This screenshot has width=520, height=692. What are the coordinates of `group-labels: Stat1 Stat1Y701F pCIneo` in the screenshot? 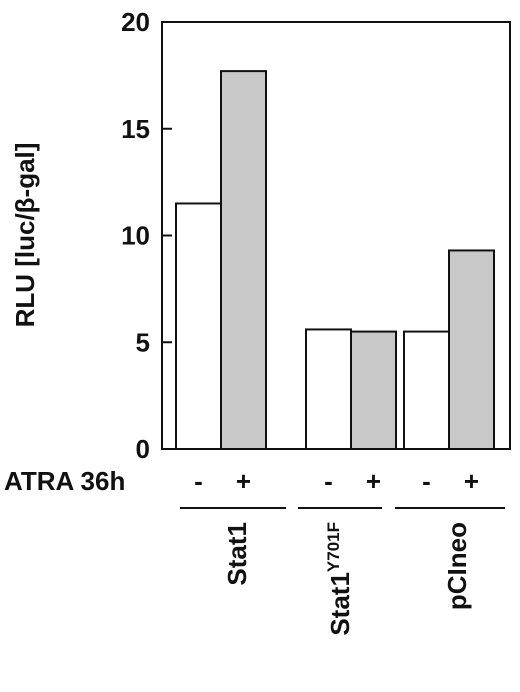 It's located at (347, 579).